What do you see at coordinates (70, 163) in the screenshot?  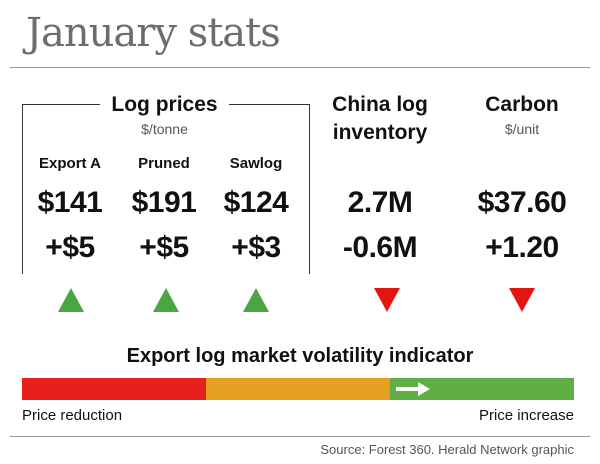 I see `export-a-label: Export A` at bounding box center [70, 163].